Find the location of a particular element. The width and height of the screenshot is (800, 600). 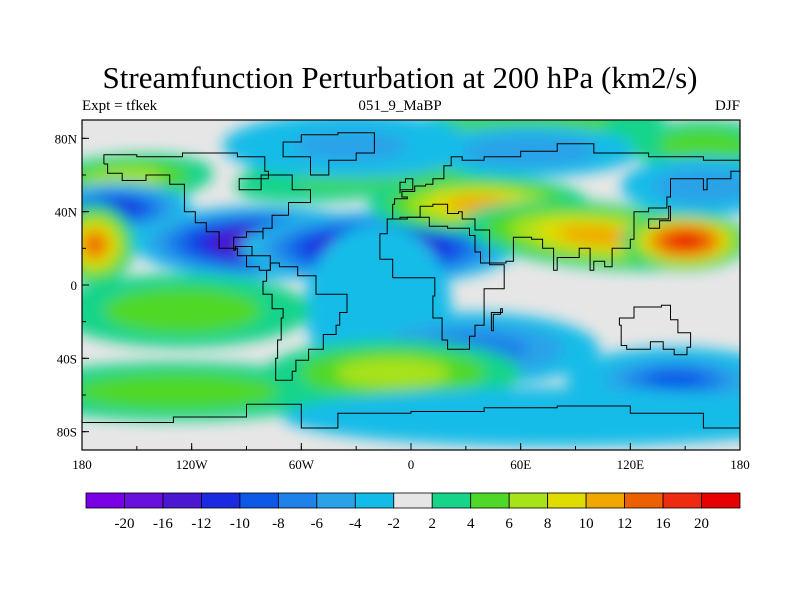

colorbar-label: 16 is located at coordinates (664, 524).